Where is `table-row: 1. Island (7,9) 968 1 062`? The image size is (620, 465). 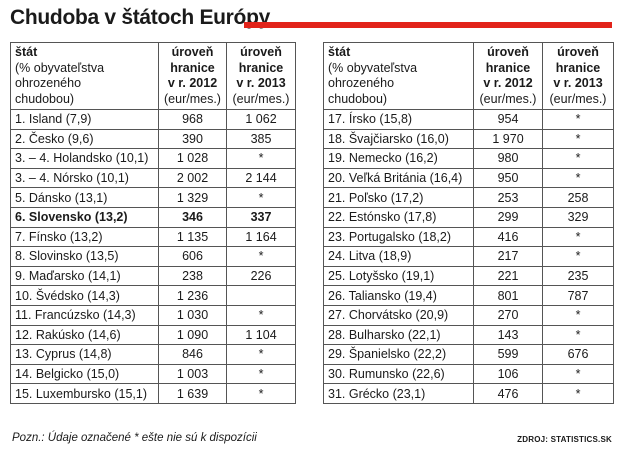
table-row: 1. Island (7,9) 968 1 062 is located at coordinates (153, 119).